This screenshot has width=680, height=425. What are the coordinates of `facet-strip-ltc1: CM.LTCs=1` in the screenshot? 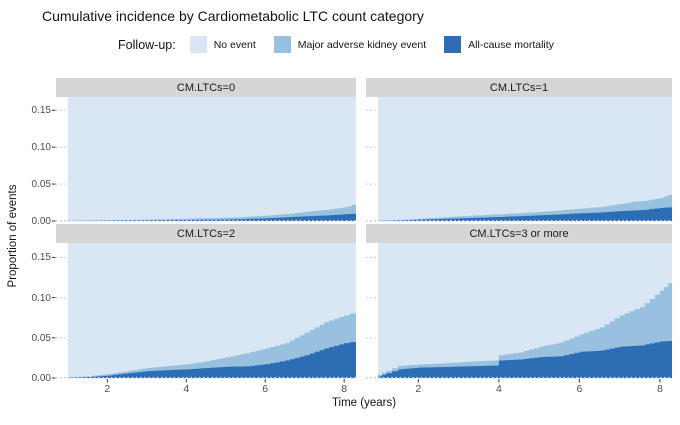 It's located at (519, 87).